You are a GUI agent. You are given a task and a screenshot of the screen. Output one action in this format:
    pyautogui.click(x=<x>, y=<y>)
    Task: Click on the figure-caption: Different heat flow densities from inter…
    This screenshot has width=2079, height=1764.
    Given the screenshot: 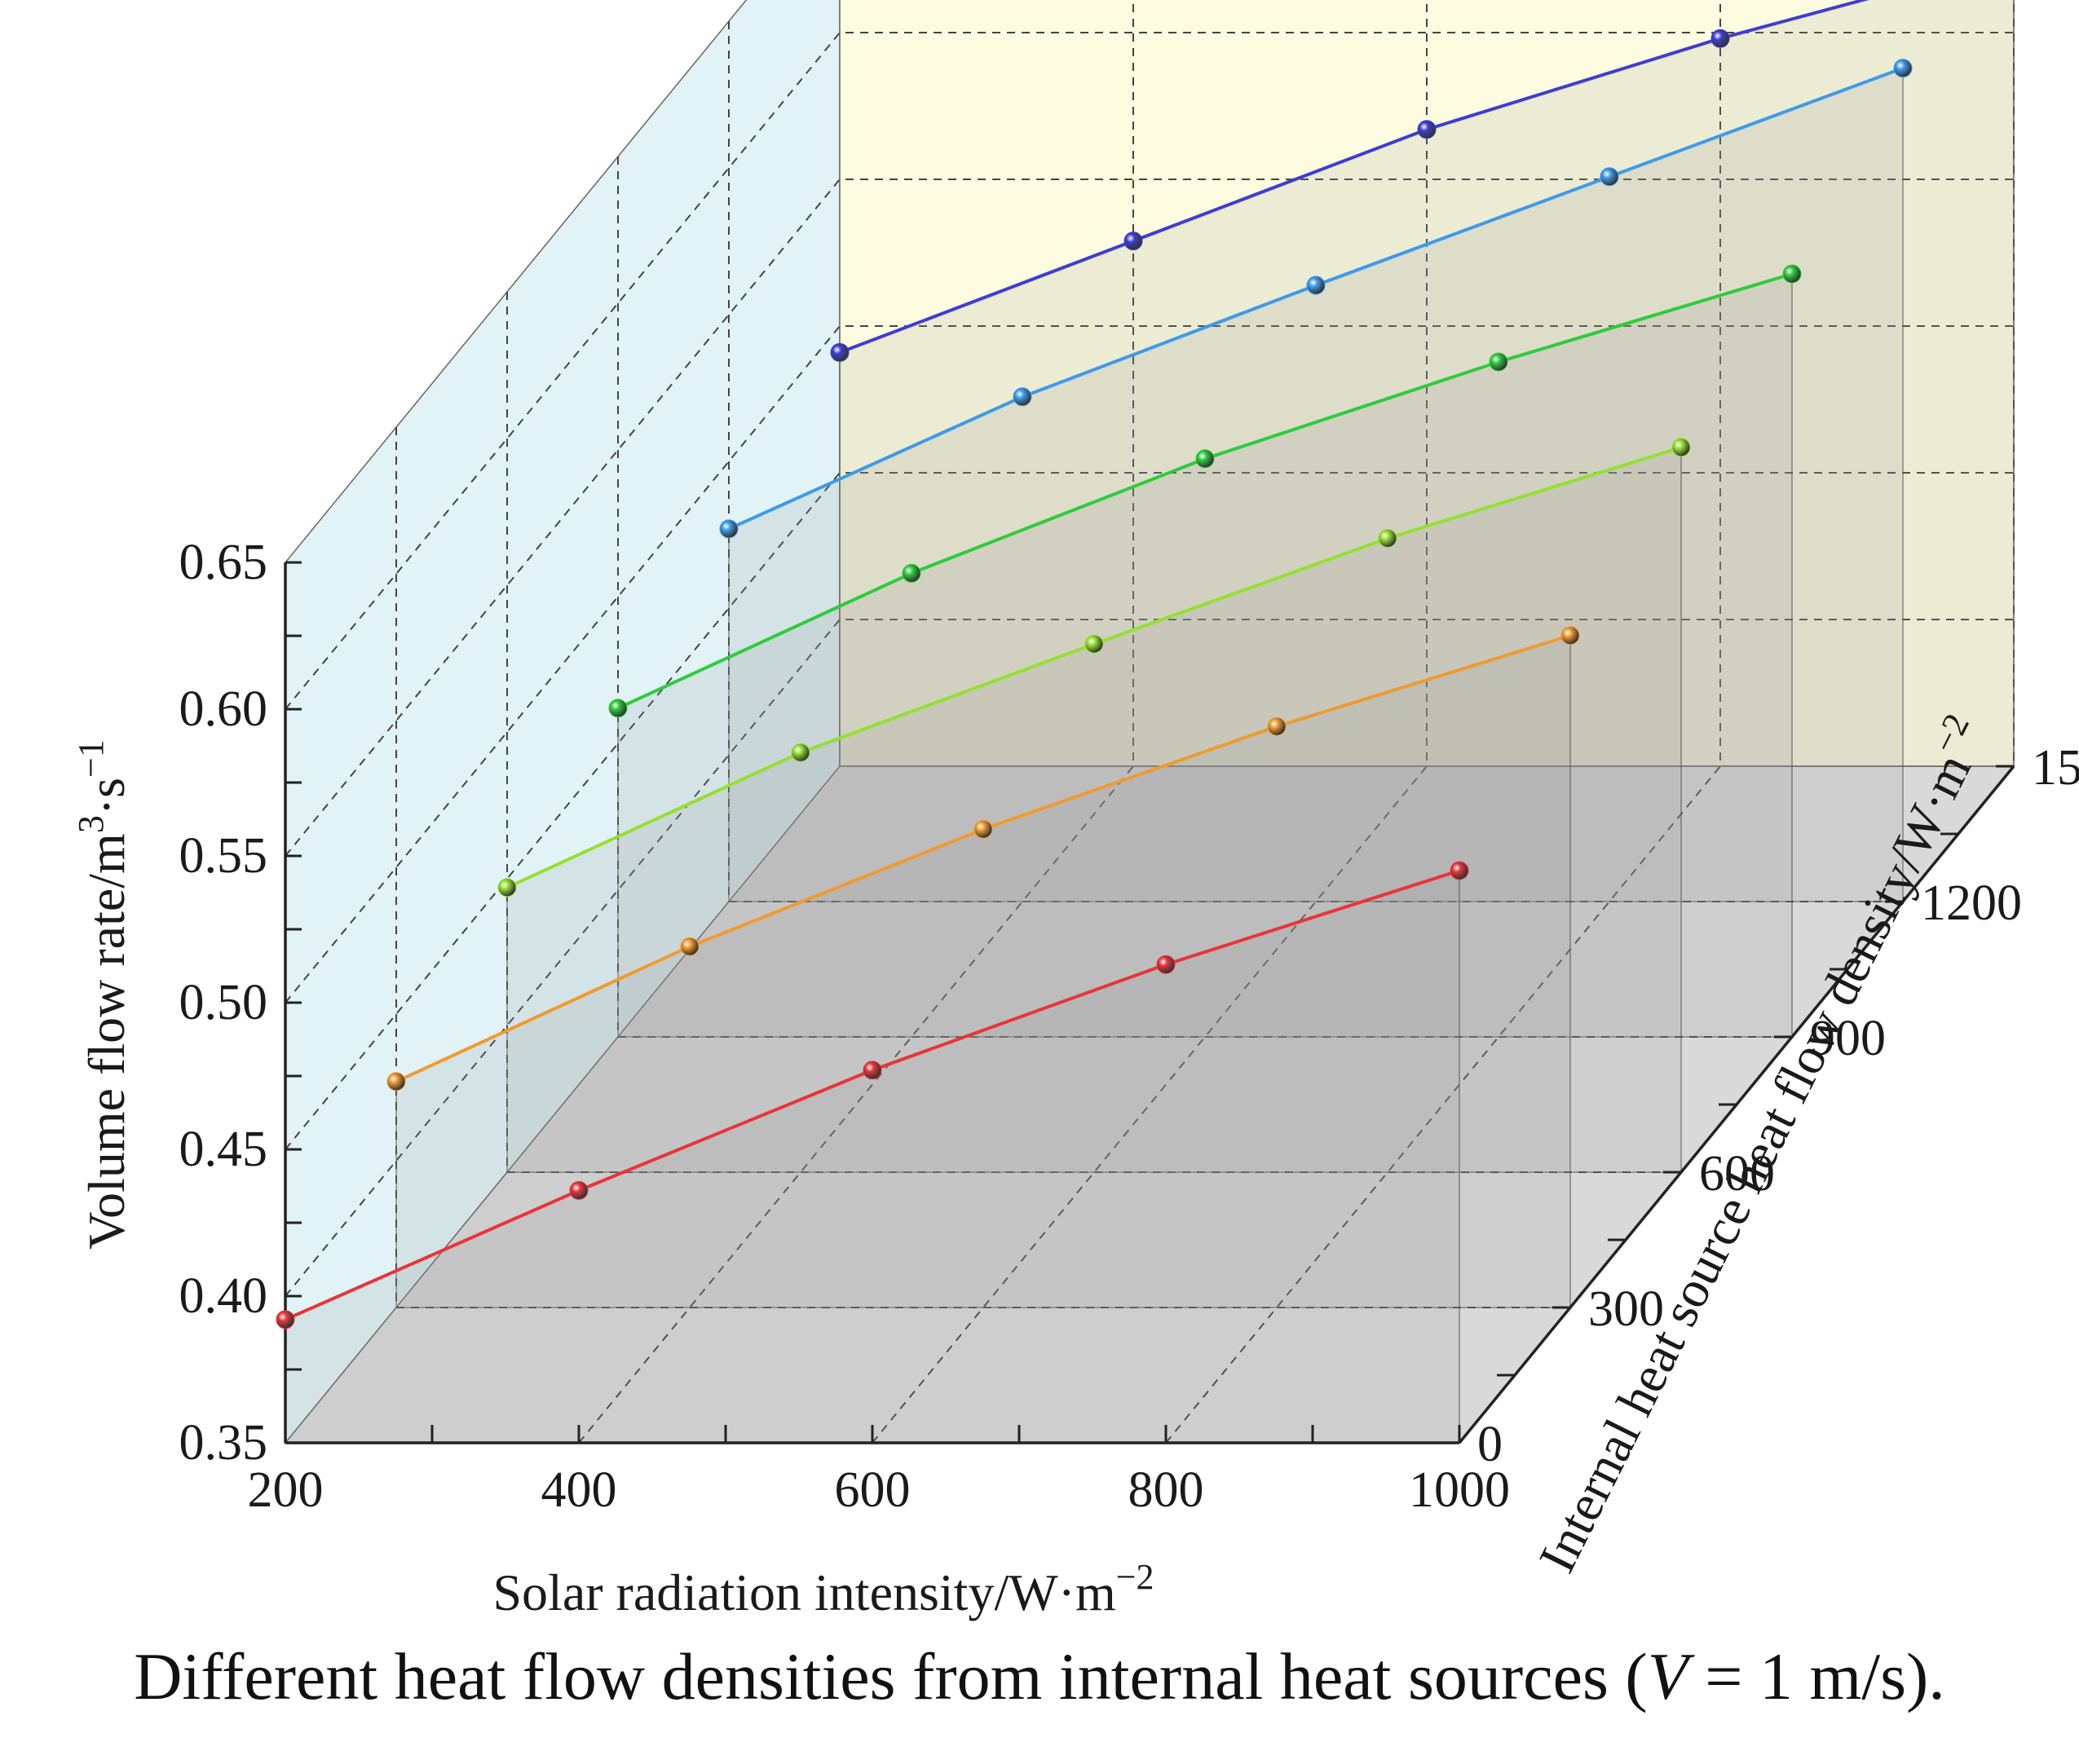 What is the action you would take?
    pyautogui.click(x=1039, y=1676)
    